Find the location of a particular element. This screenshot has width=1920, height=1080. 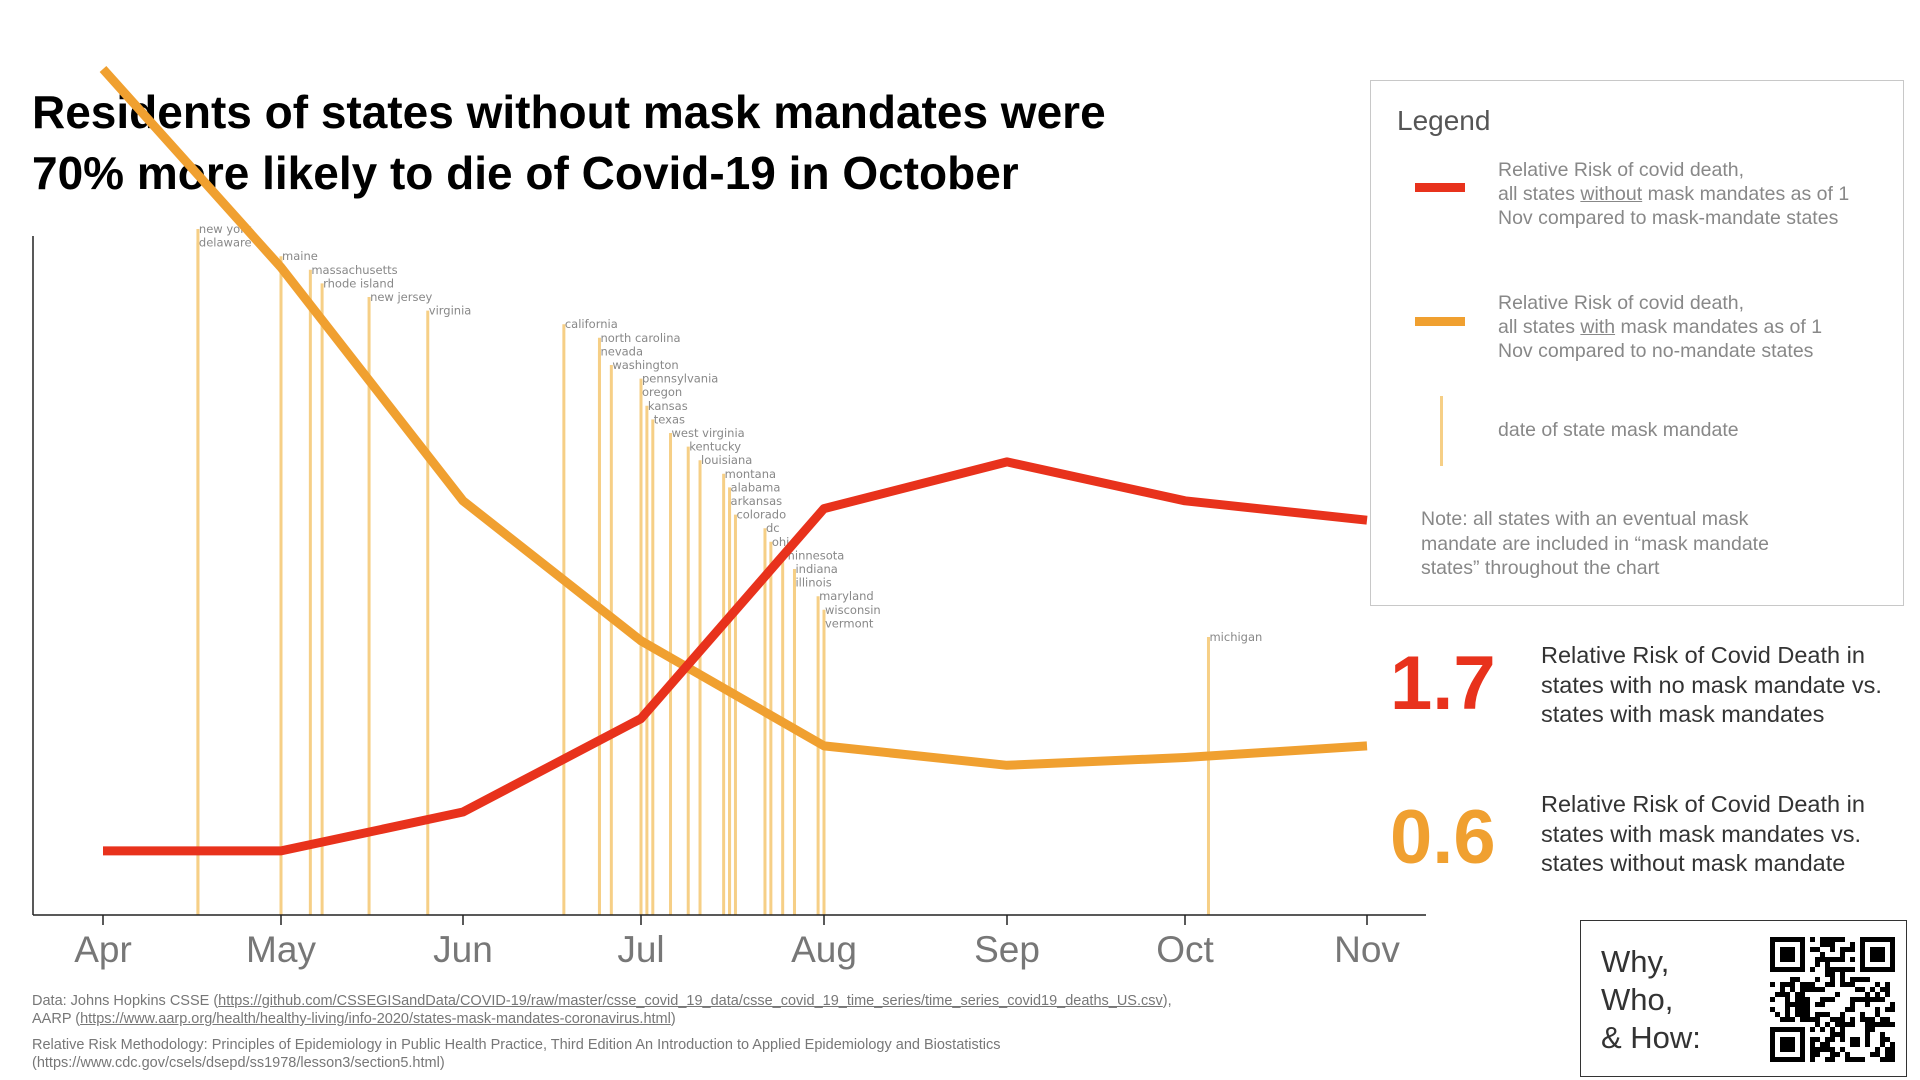

legend-mandate-line2: all states with mask mandates as of 1 is located at coordinates (1693, 327).